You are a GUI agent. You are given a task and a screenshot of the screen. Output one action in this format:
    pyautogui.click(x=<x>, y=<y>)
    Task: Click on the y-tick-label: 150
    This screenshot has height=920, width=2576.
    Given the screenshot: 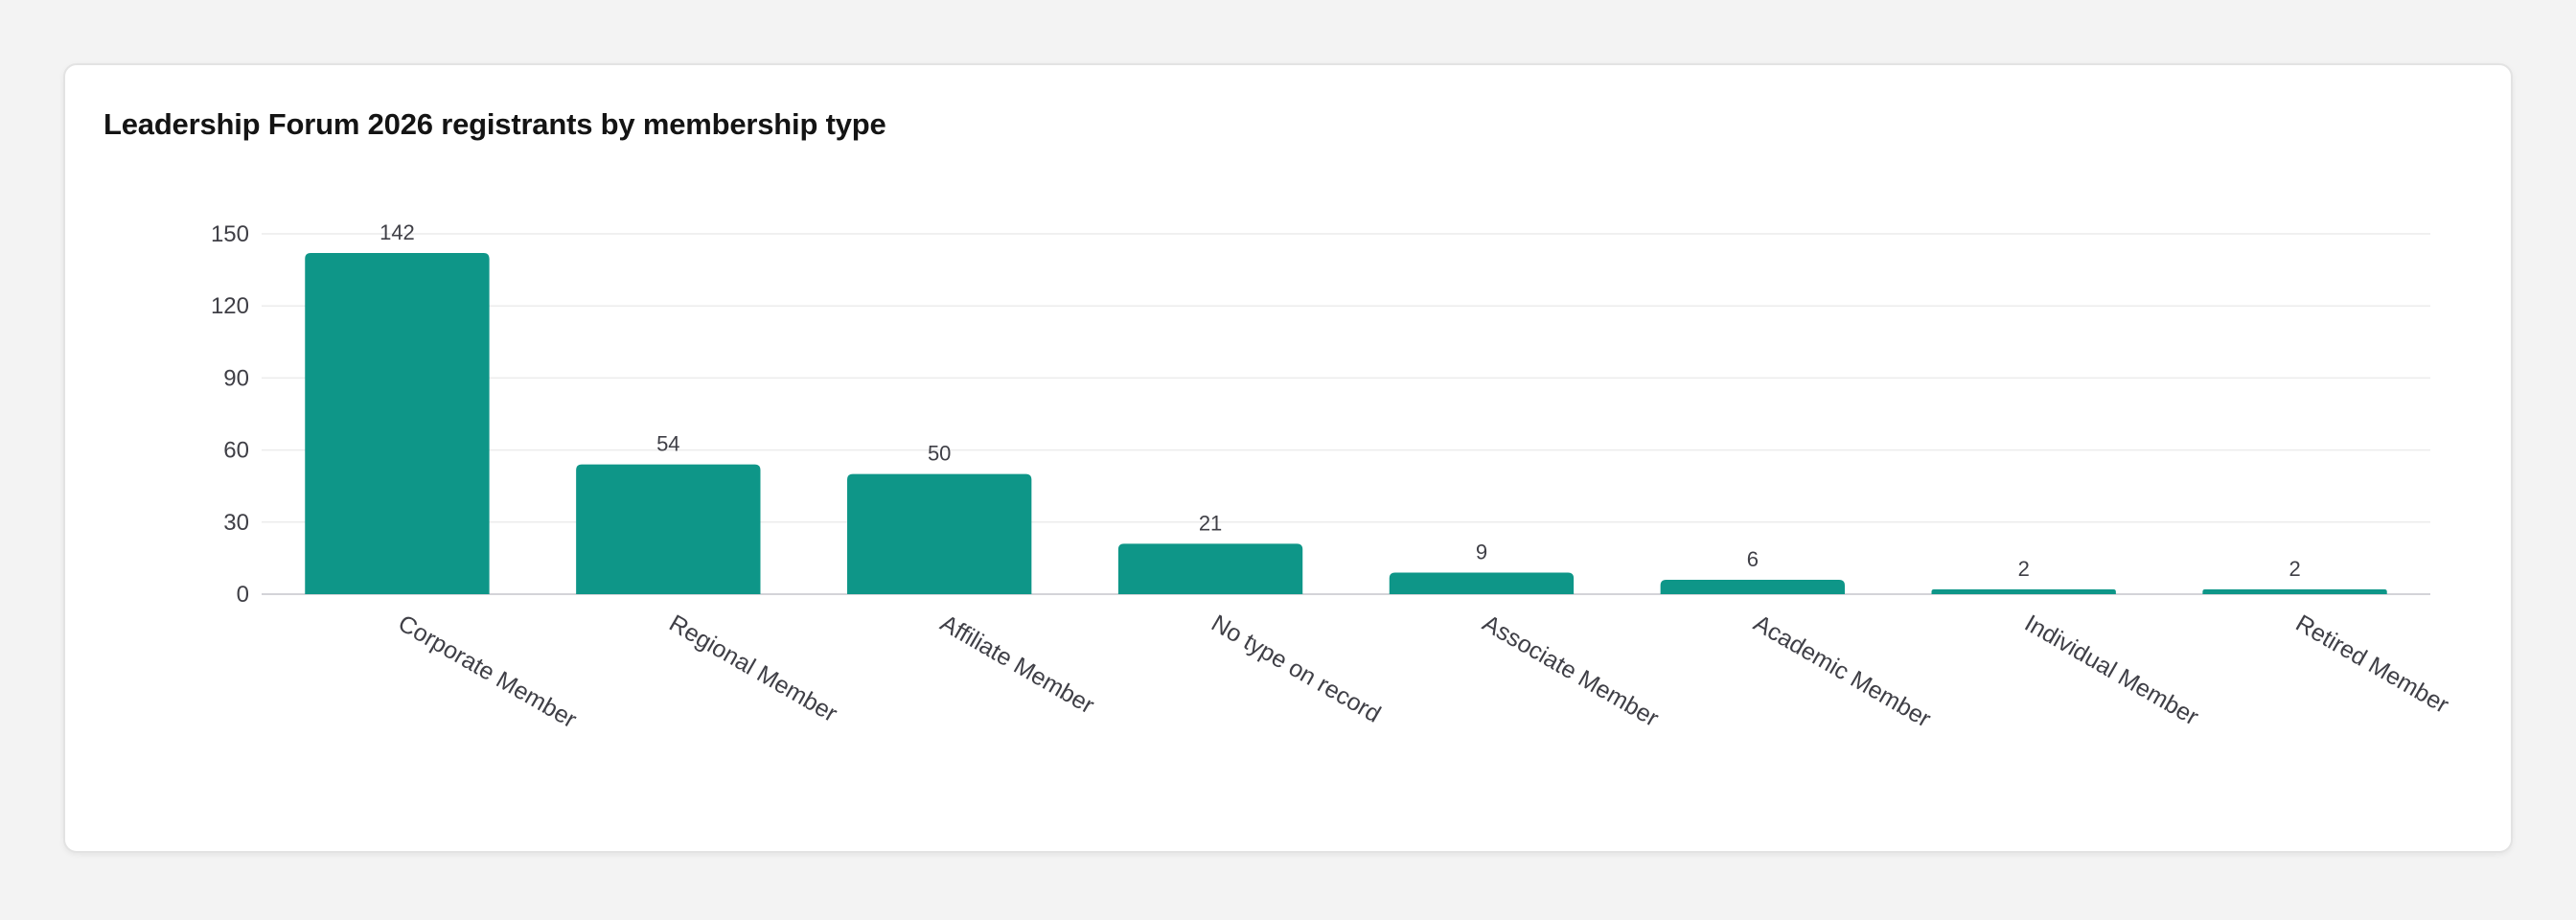 What is the action you would take?
    pyautogui.click(x=230, y=234)
    